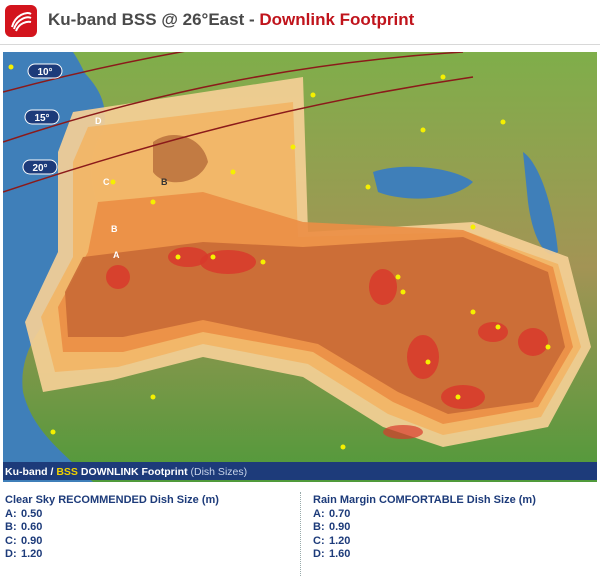 The width and height of the screenshot is (600, 577). I want to click on zone-label: D, so click(98, 121).